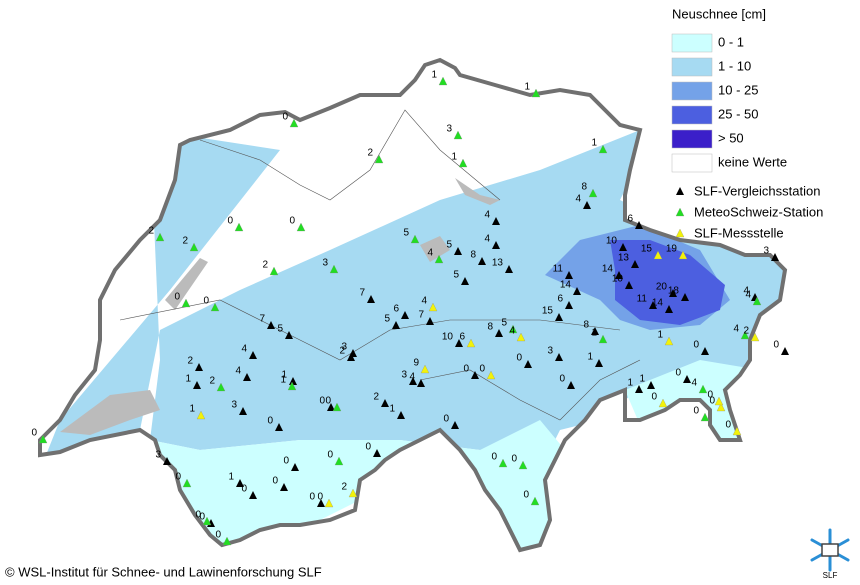 The height and width of the screenshot is (585, 860). What do you see at coordinates (758, 211) in the screenshot?
I see `legend-label: MeteoSchweiz-Station` at bounding box center [758, 211].